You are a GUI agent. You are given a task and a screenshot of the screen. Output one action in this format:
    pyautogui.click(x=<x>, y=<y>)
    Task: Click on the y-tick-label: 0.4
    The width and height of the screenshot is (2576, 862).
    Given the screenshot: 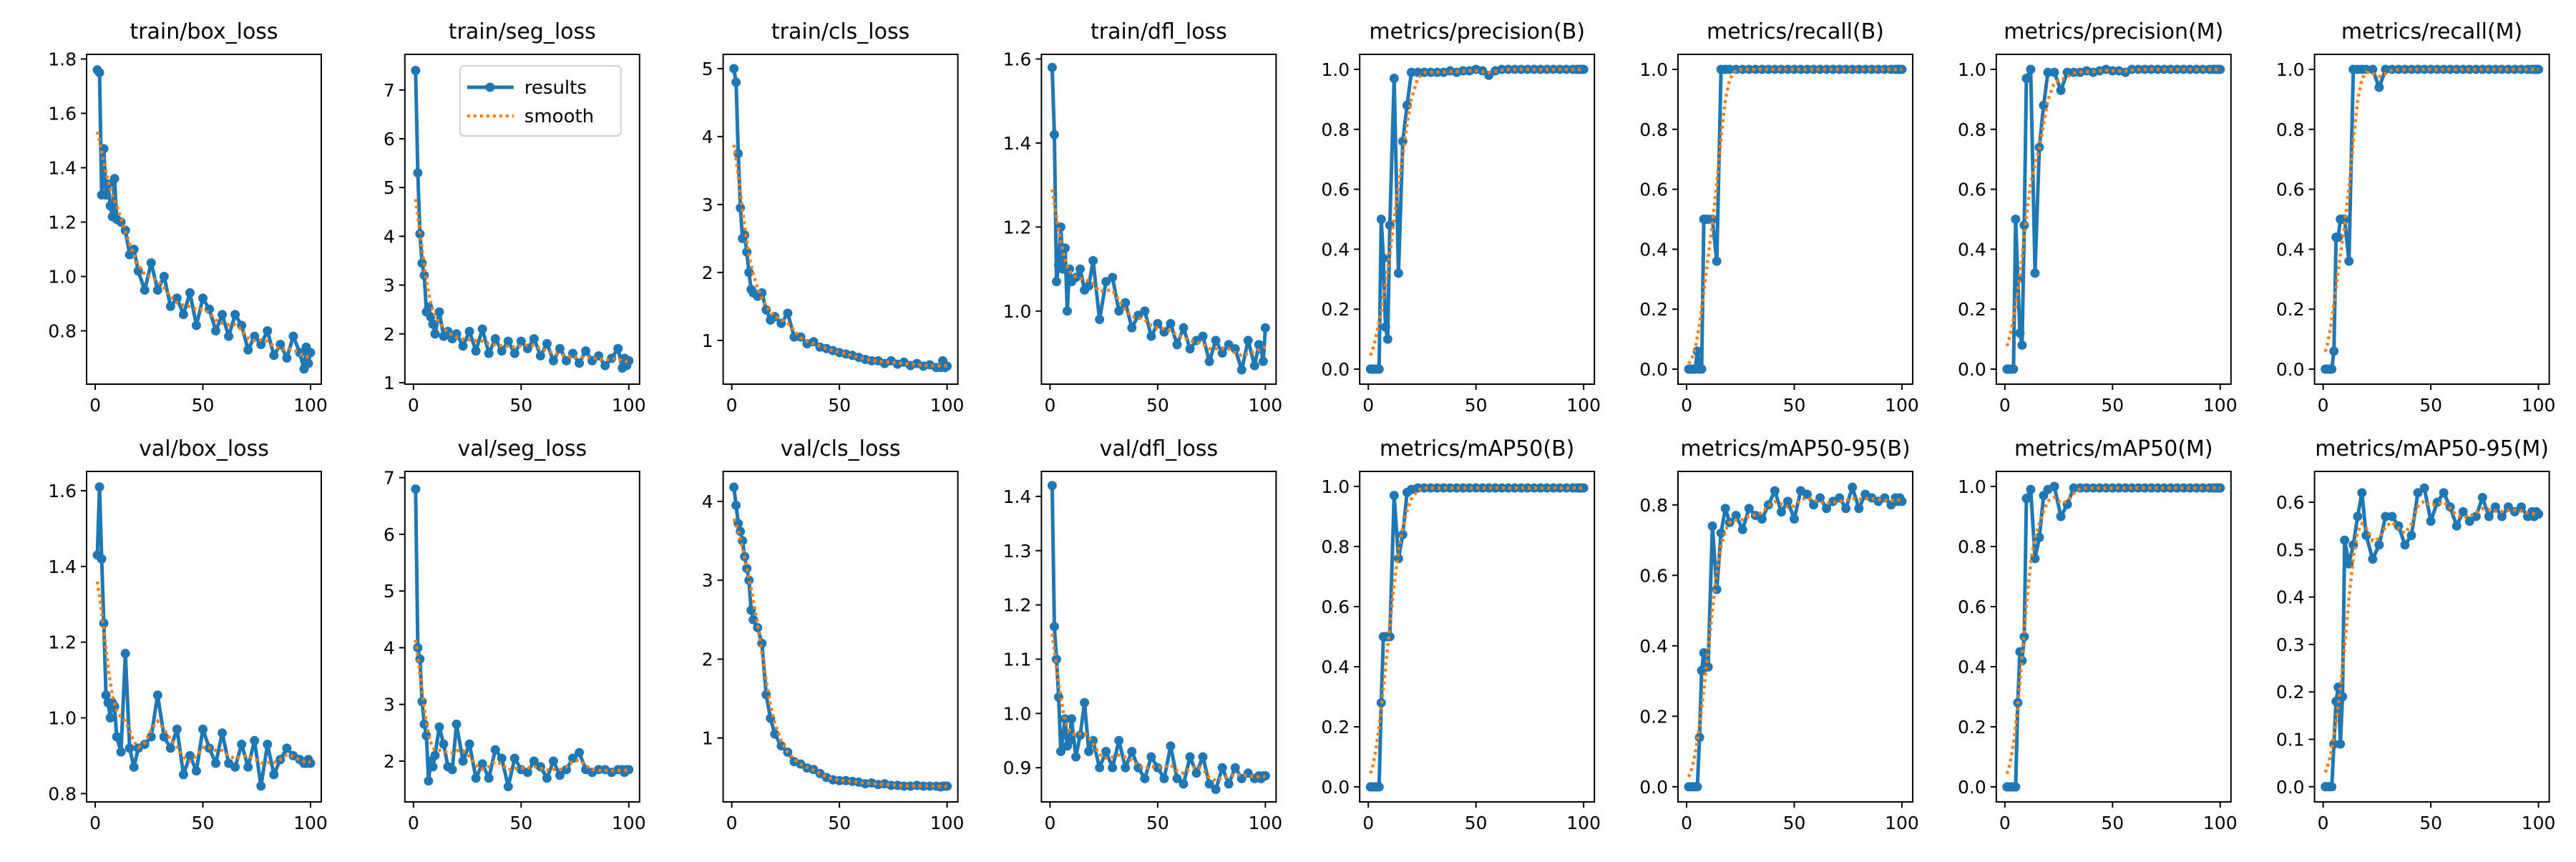 What is the action you would take?
    pyautogui.click(x=1653, y=249)
    